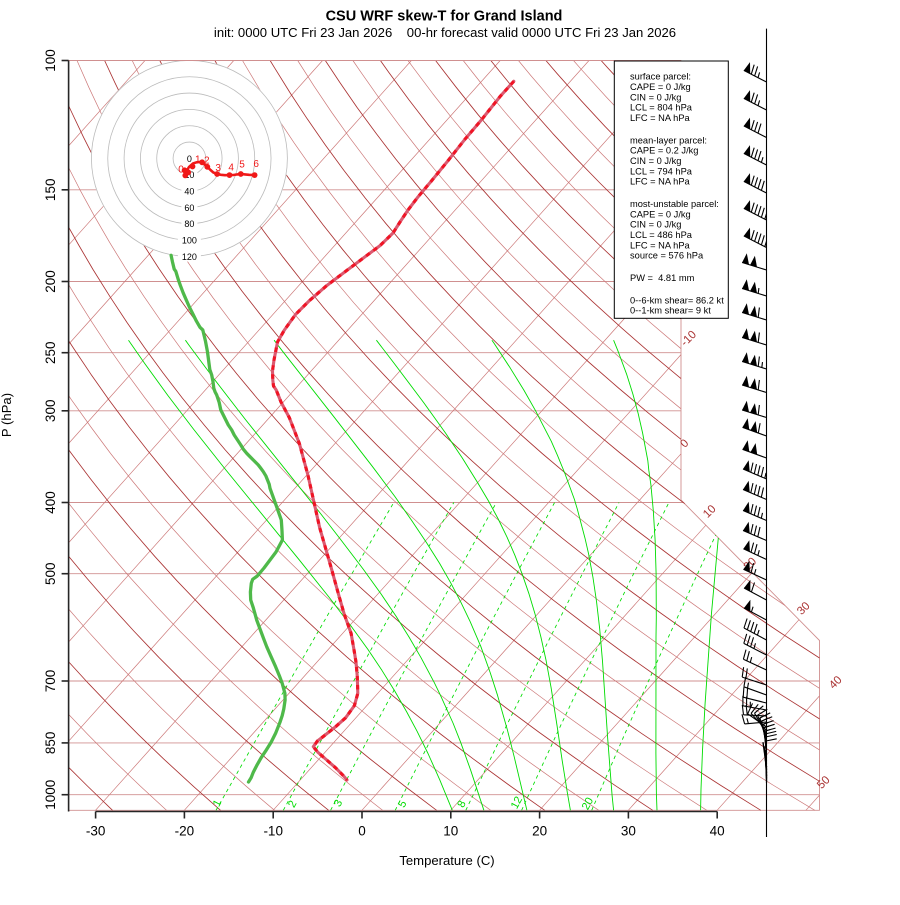 The height and width of the screenshot is (905, 900). I want to click on svg-text: 1, so click(198, 160).